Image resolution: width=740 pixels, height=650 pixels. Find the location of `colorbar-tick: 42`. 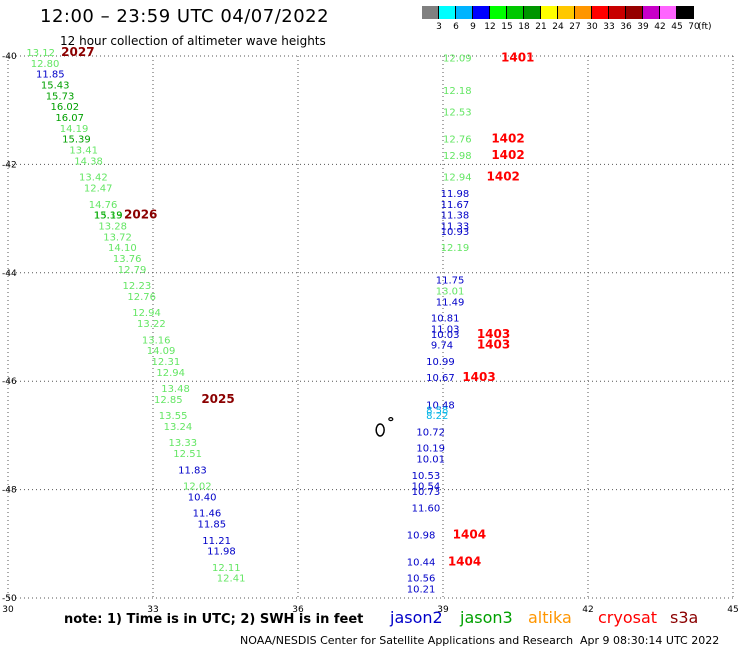

colorbar-tick: 42 is located at coordinates (660, 27).